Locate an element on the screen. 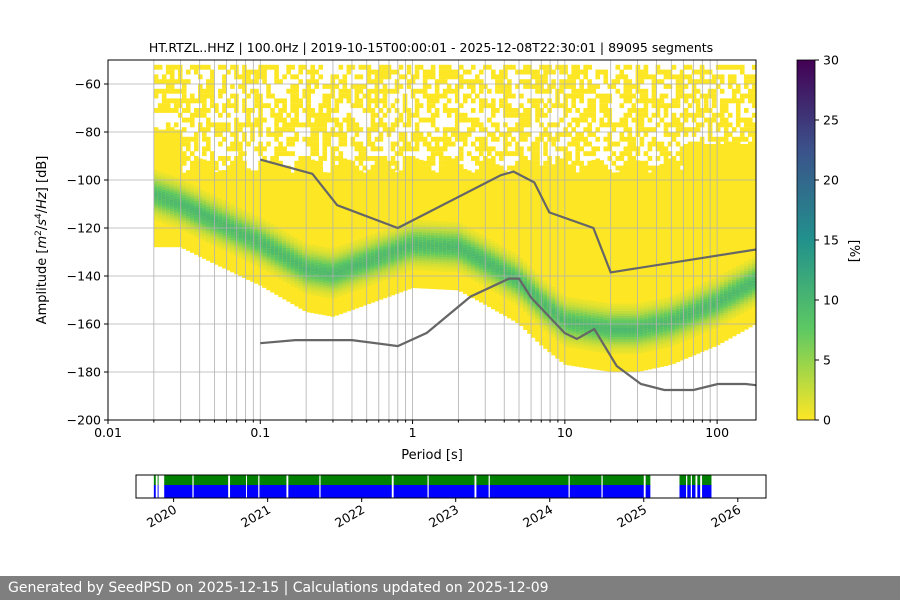 The width and height of the screenshot is (900, 600). timeline-frame is located at coordinates (451, 486).